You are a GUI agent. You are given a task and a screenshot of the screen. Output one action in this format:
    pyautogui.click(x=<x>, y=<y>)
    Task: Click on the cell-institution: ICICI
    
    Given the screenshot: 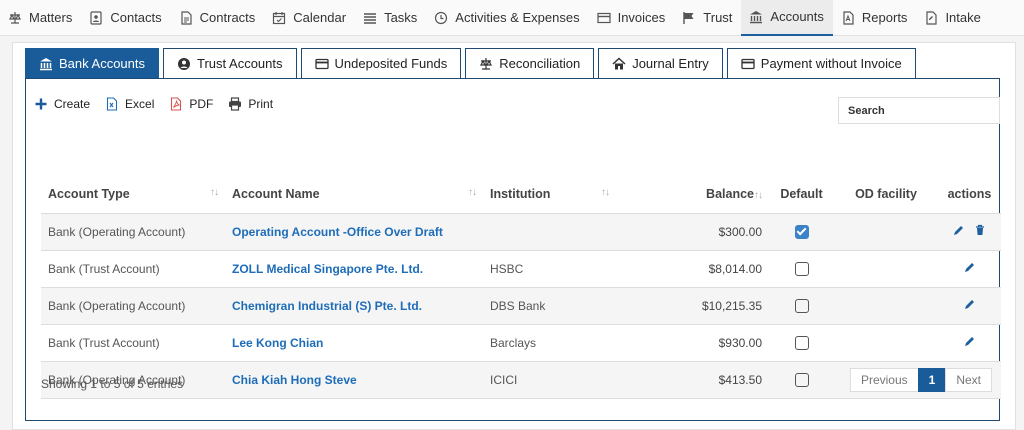 What is the action you would take?
    pyautogui.click(x=549, y=380)
    